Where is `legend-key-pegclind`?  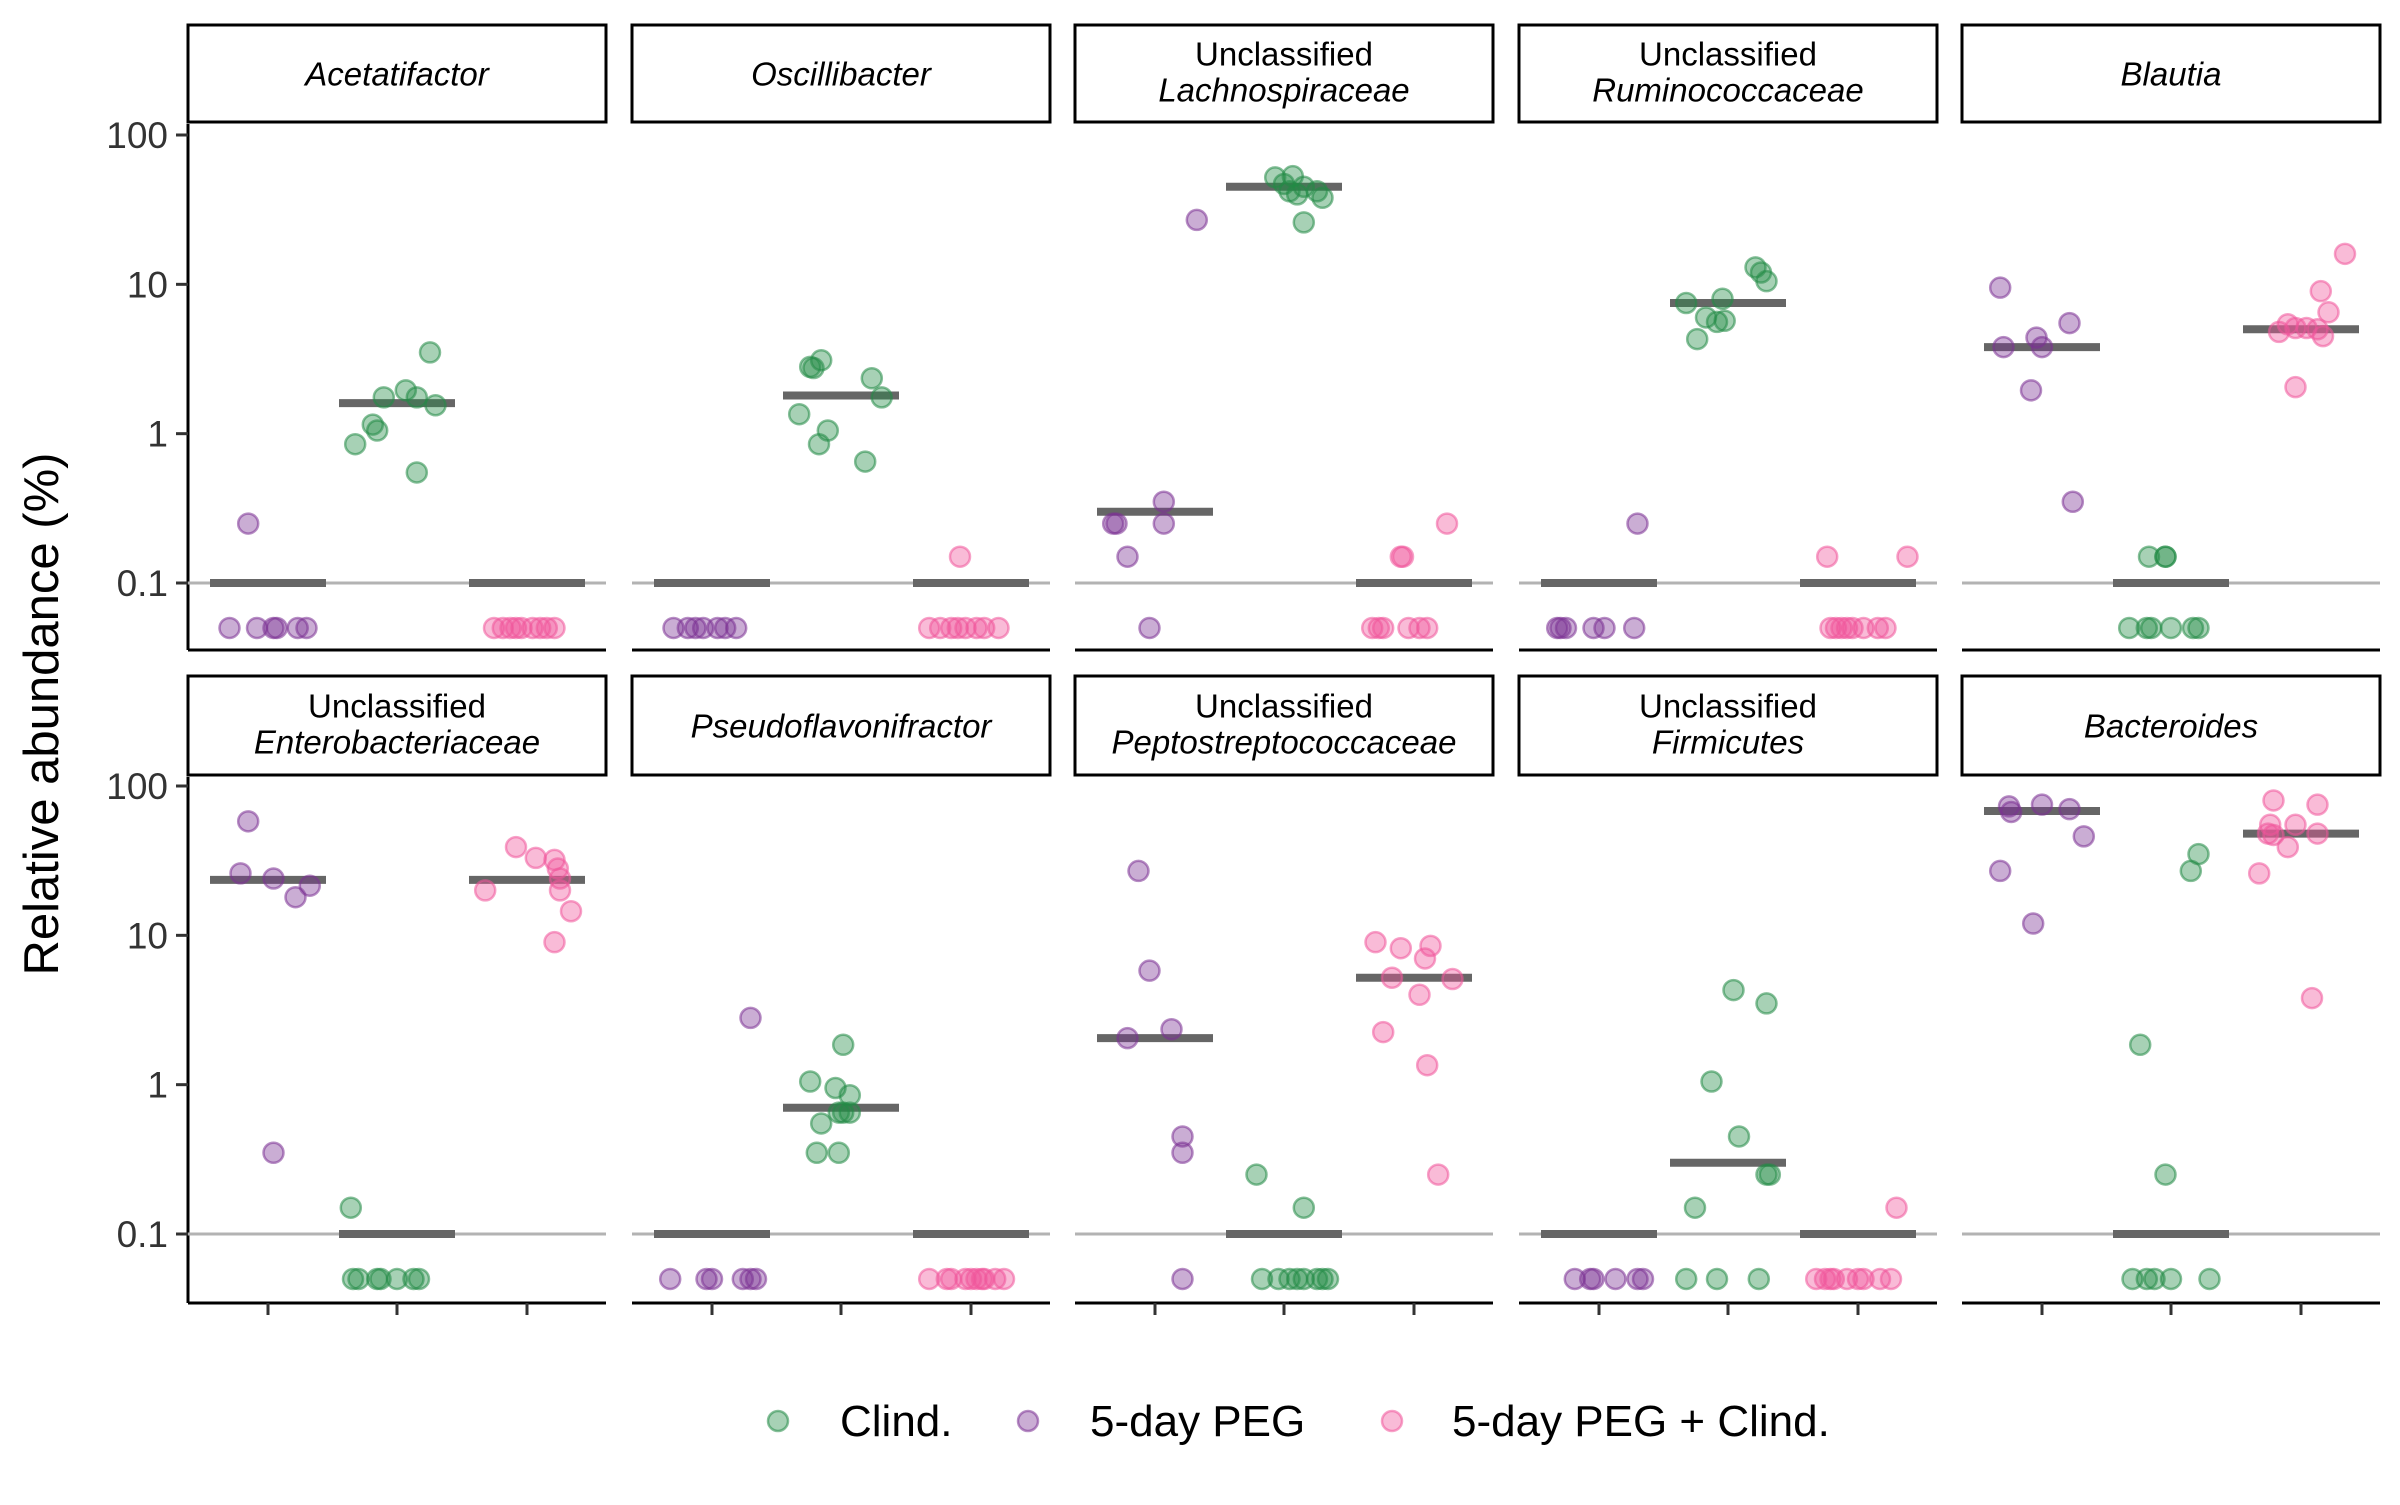
legend-key-pegclind is located at coordinates (1392, 1421).